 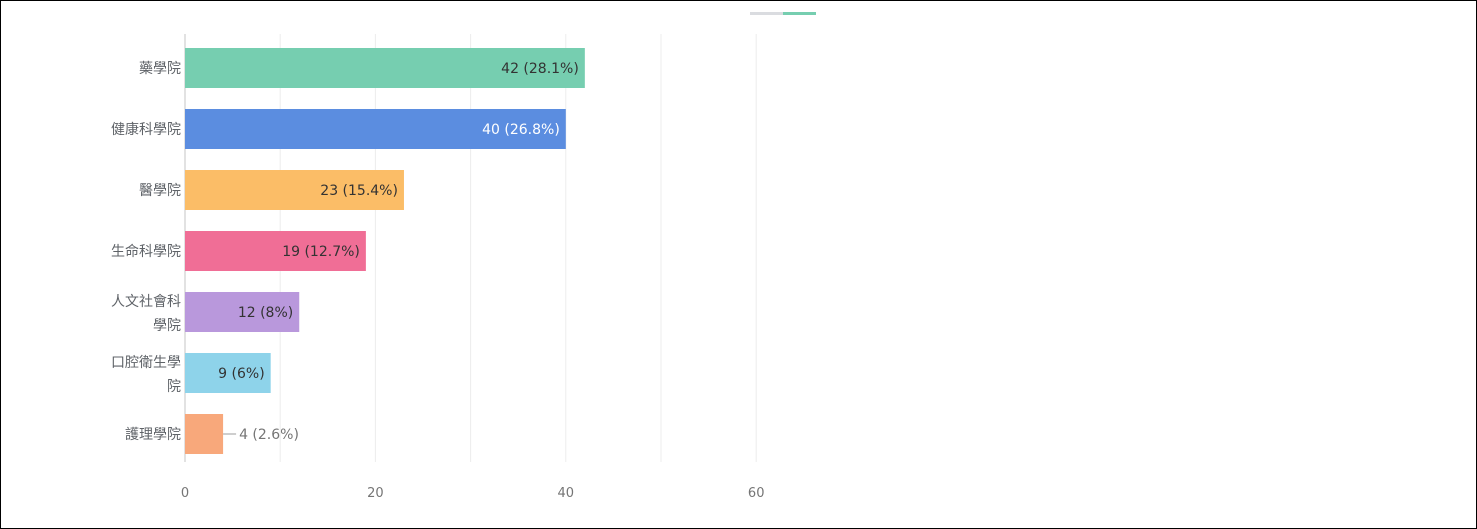 I want to click on legend, so click(x=783, y=13).